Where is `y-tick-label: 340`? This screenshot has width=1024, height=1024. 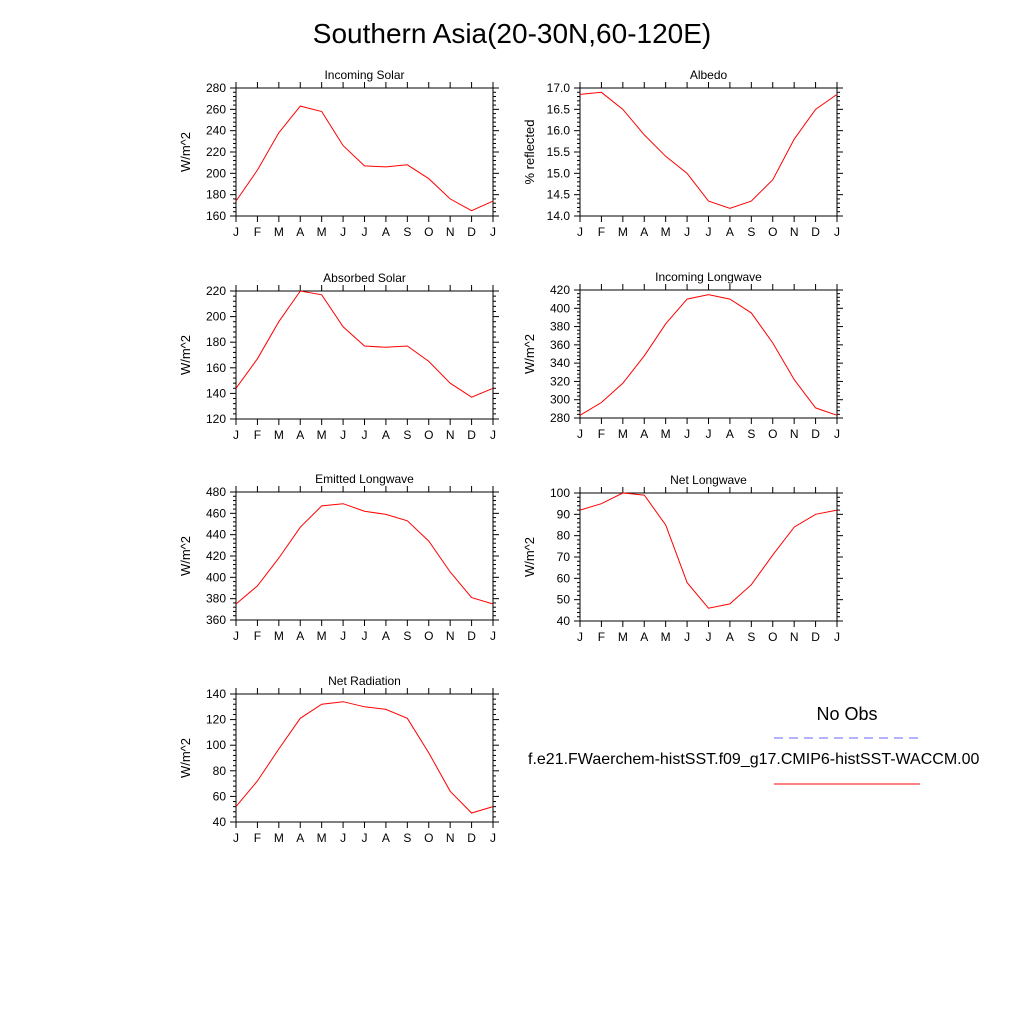
y-tick-label: 340 is located at coordinates (560, 363).